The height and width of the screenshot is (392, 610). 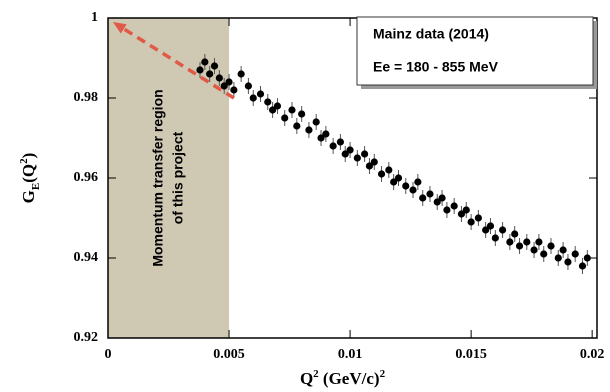 What do you see at coordinates (28, 156) in the screenshot?
I see `y-label-part: )` at bounding box center [28, 156].